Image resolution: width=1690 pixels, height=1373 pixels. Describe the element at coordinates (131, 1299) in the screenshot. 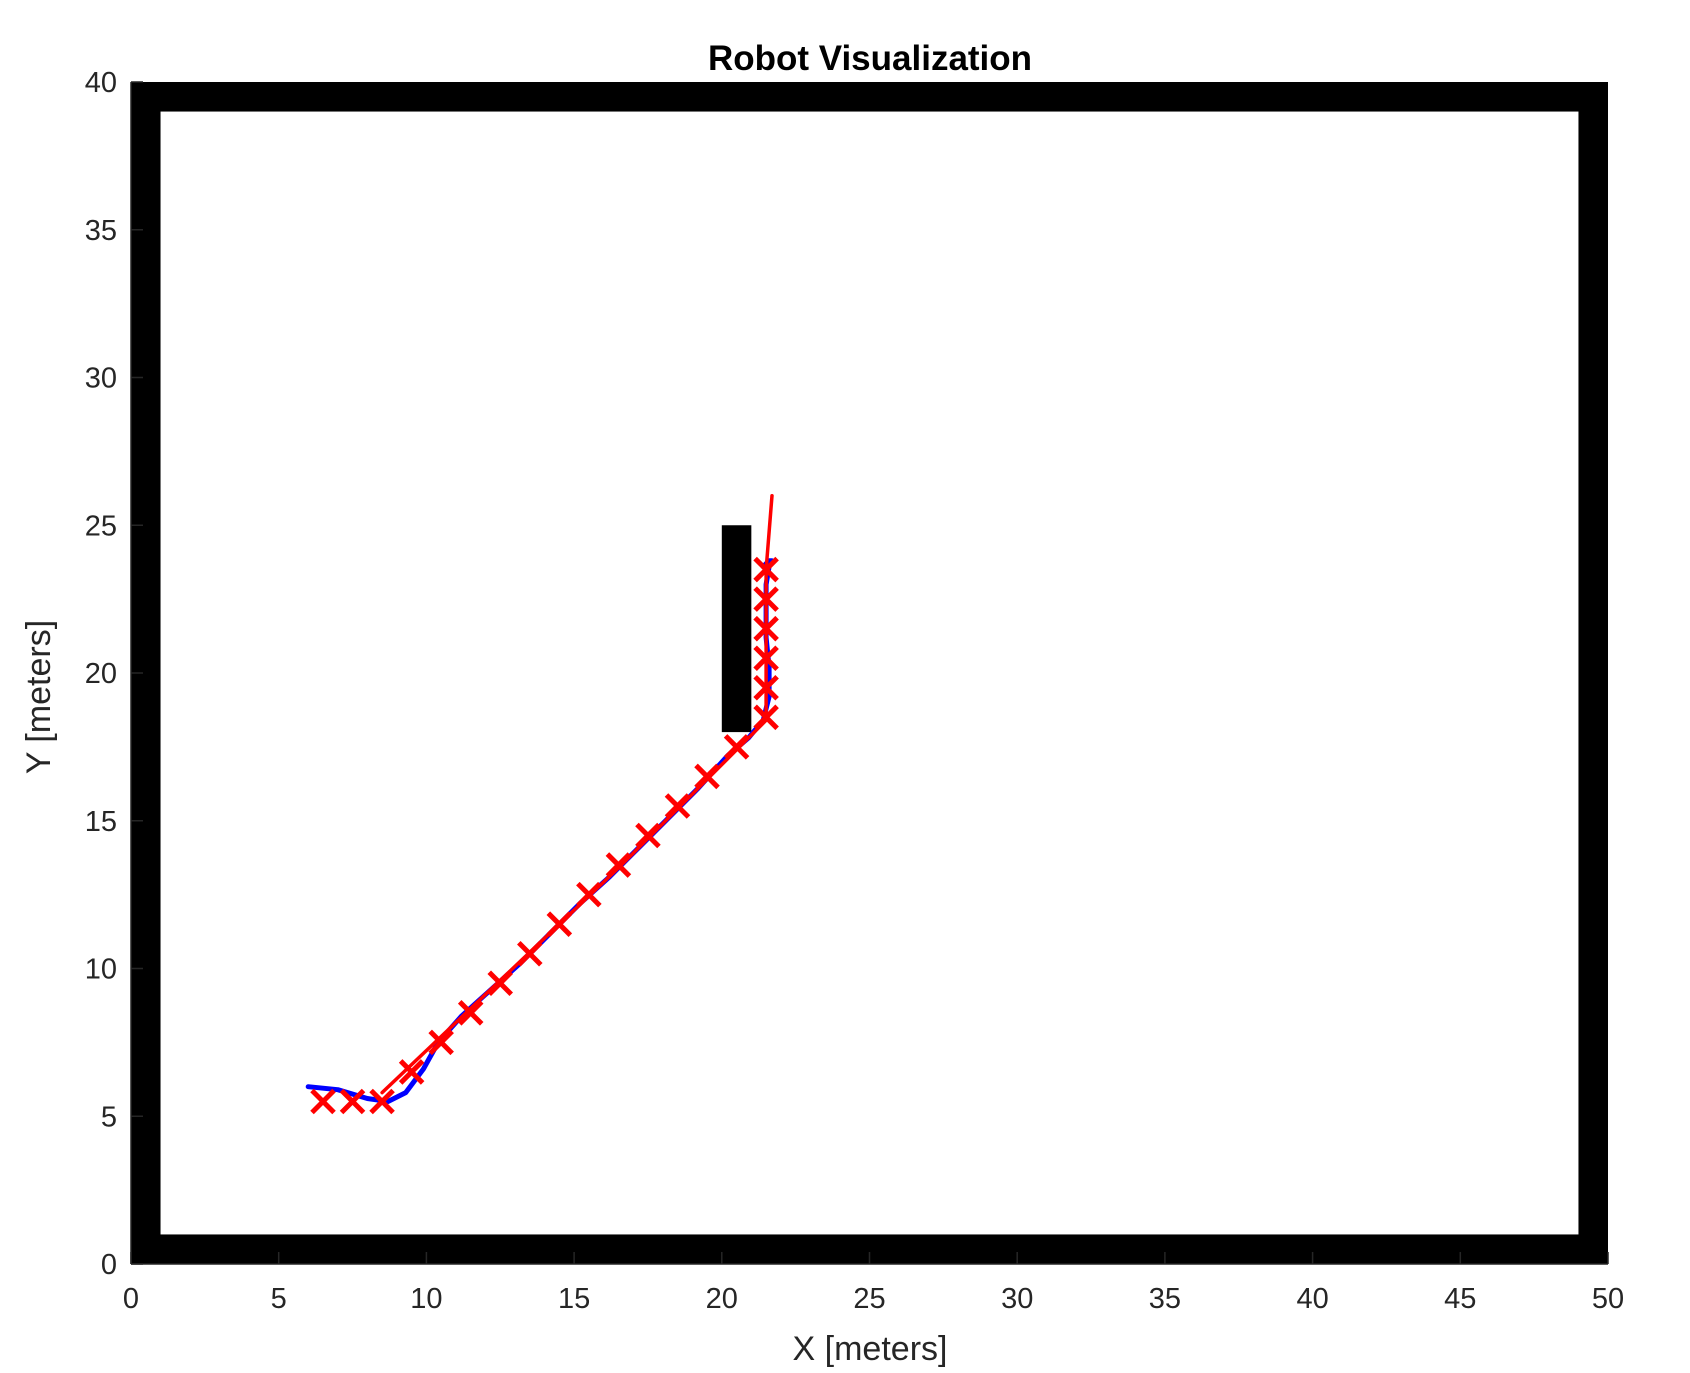

I see `x-tick-label: 0` at that location.